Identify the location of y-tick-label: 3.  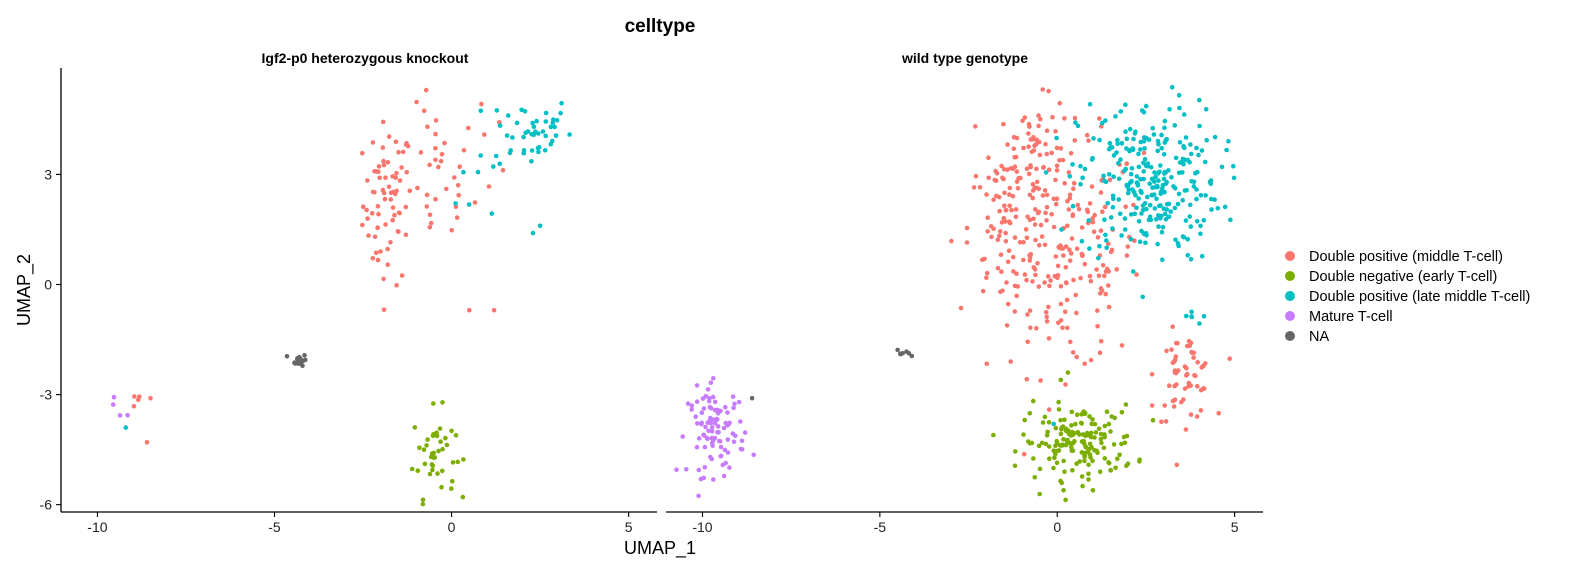
(48, 174).